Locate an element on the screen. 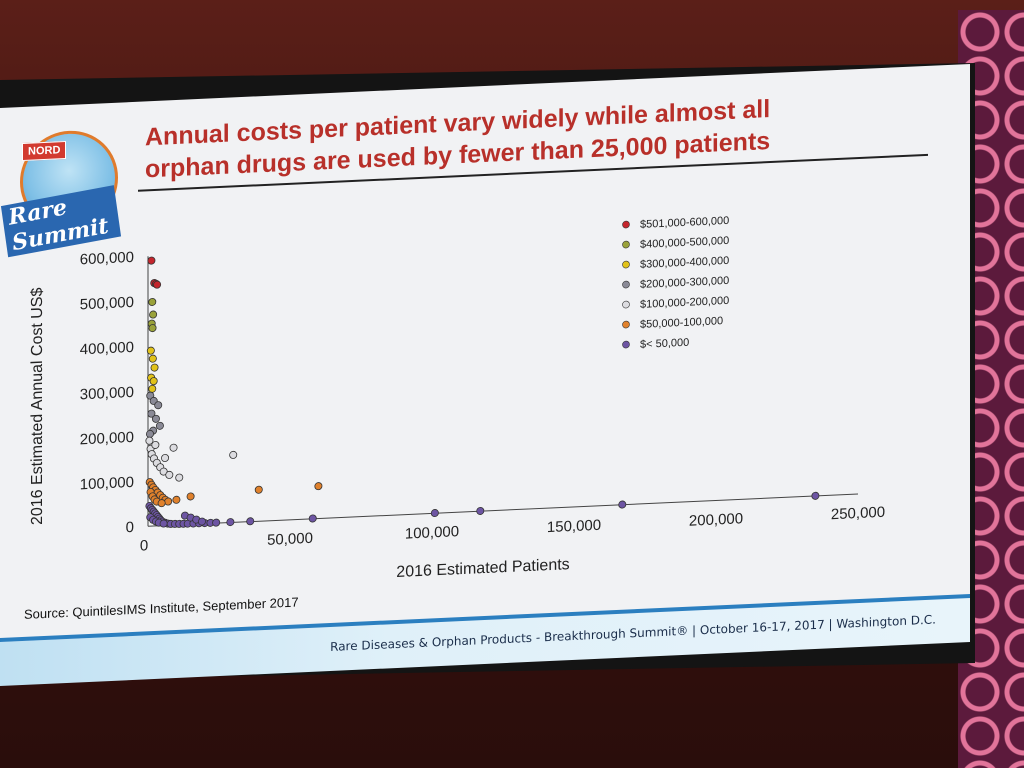  legend-label: $400,000-500,000 is located at coordinates (684, 243).